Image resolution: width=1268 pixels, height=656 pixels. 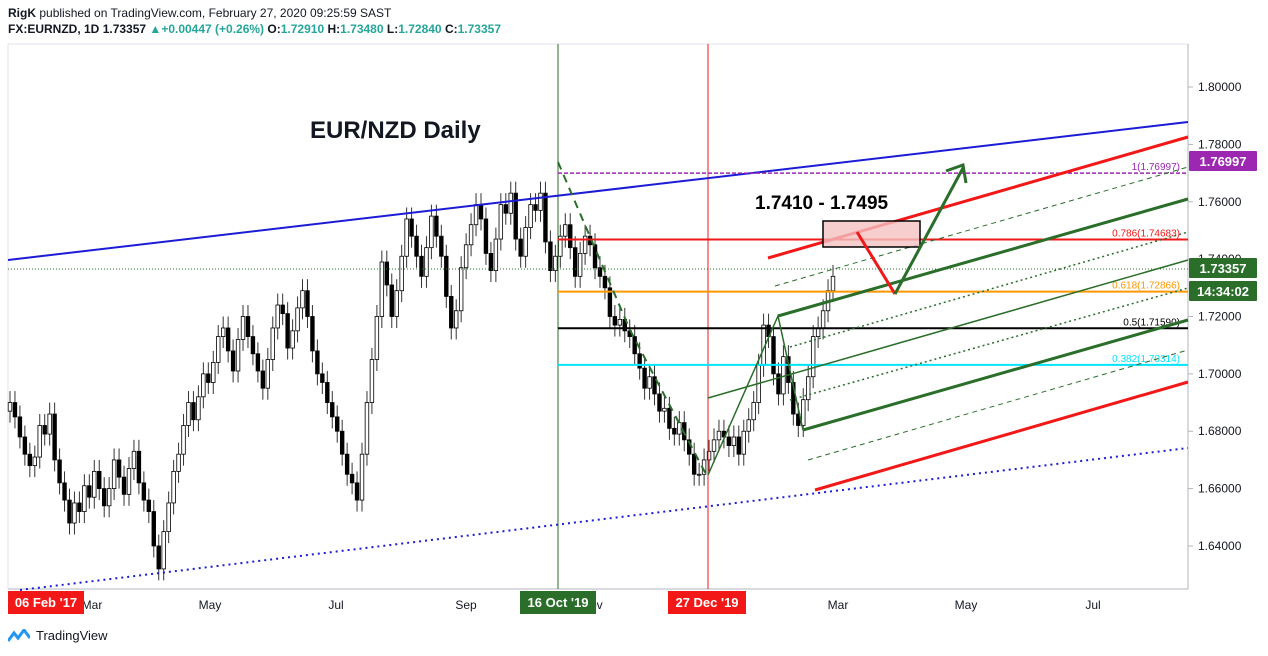 I want to click on green-dotted-inner-upper, so click(x=989, y=289).